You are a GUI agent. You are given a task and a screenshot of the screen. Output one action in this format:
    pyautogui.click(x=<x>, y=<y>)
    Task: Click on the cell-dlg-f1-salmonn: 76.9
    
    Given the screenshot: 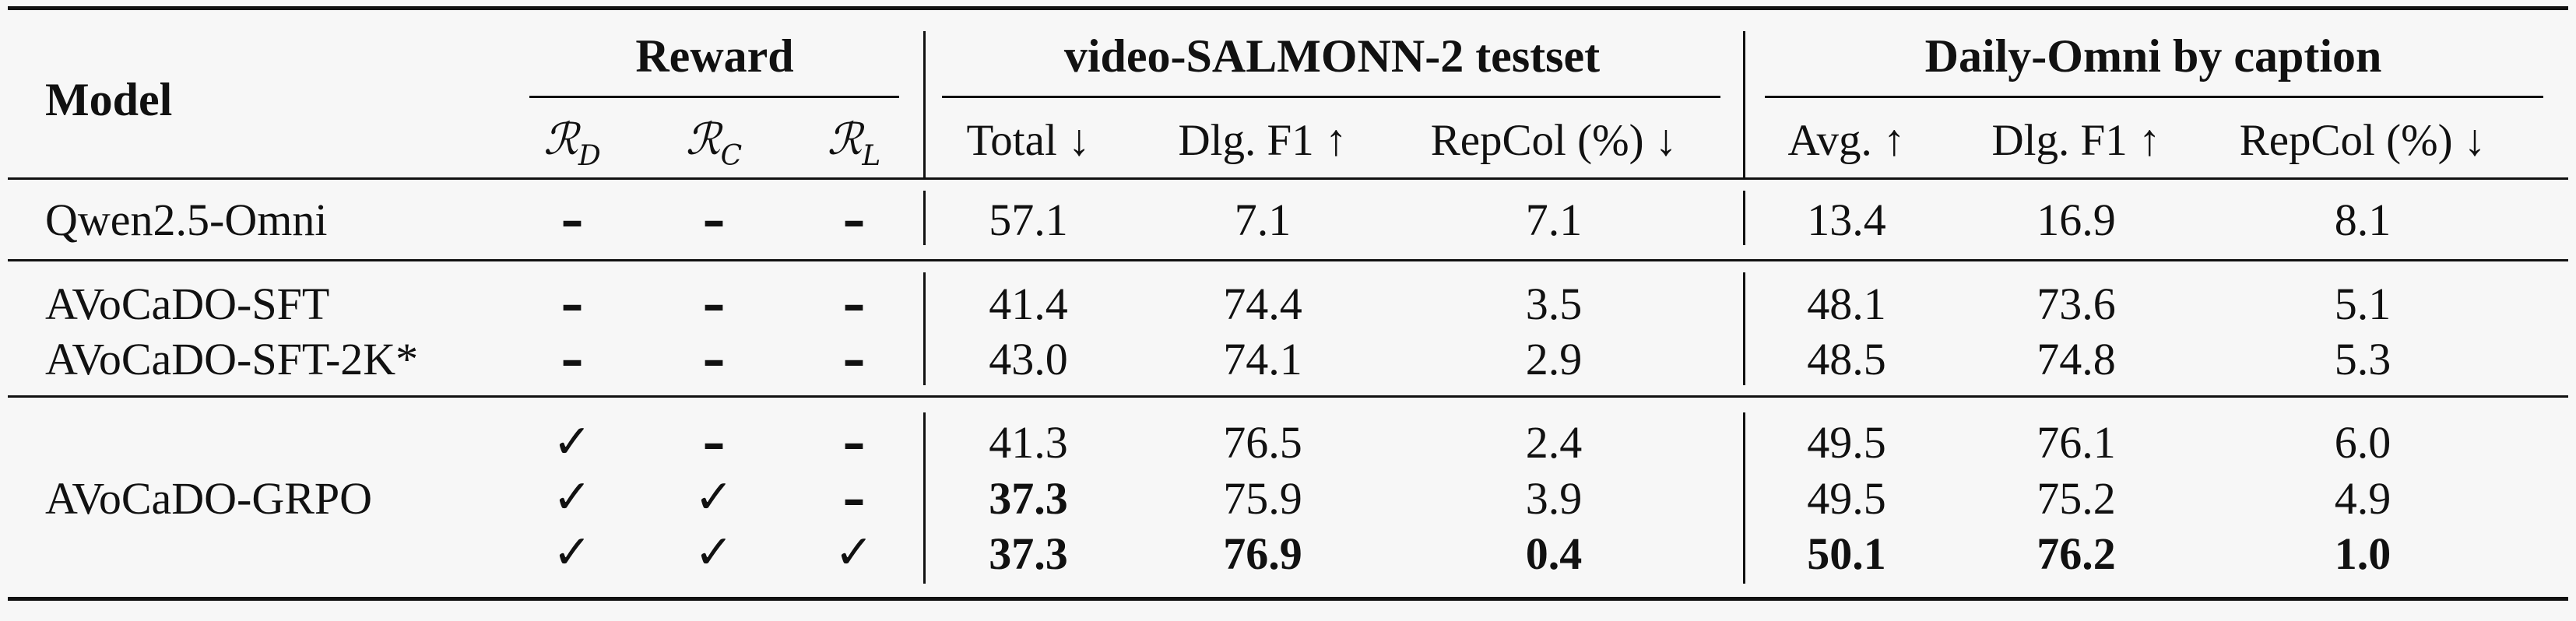 What is the action you would take?
    pyautogui.click(x=1262, y=553)
    